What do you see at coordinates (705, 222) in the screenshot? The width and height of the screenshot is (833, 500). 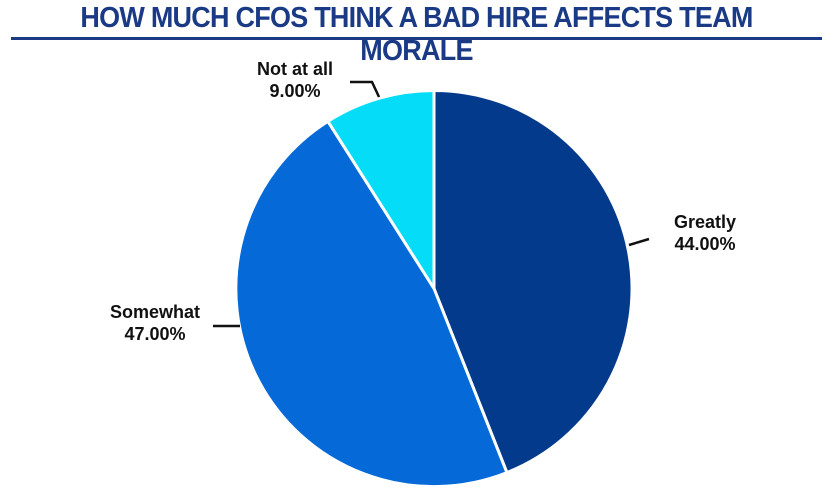 I see `label-greatly-name: Greatly` at bounding box center [705, 222].